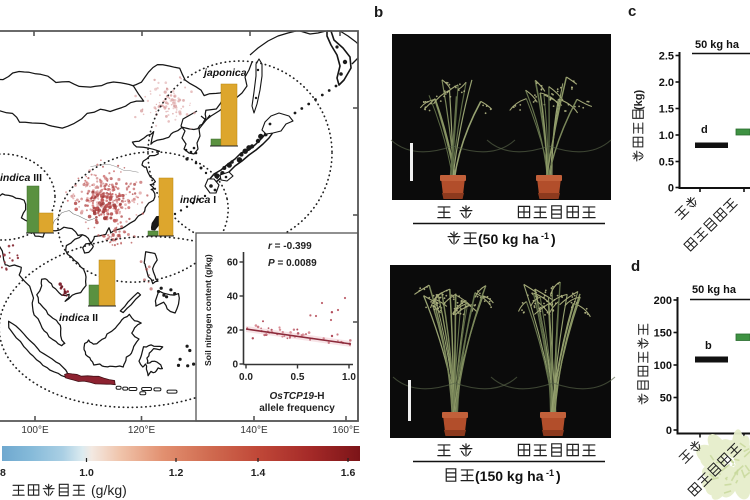  What do you see at coordinates (663, 366) in the screenshot?
I see `svg-text: 100` at bounding box center [663, 366].